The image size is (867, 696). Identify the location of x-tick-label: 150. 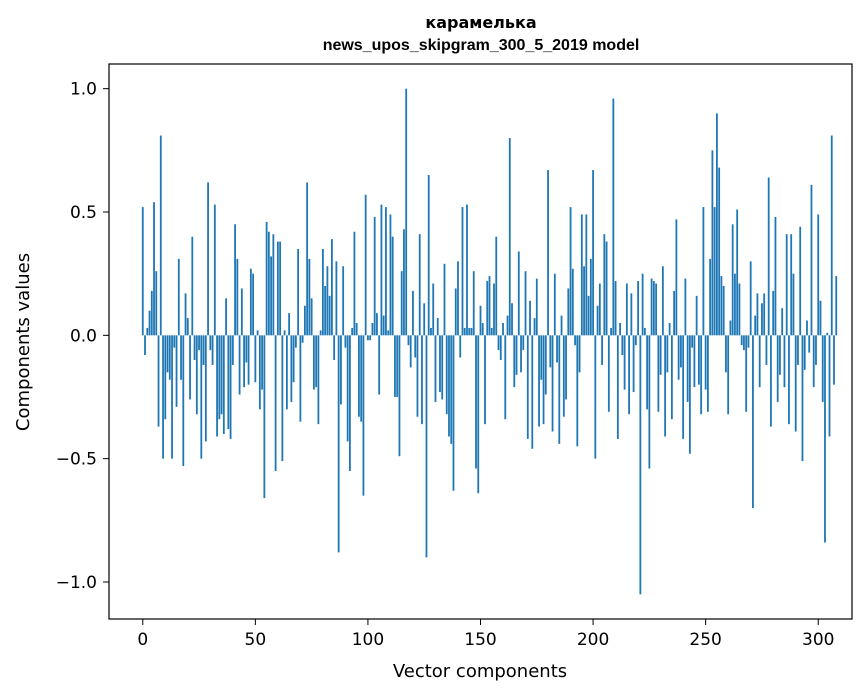
(480, 640).